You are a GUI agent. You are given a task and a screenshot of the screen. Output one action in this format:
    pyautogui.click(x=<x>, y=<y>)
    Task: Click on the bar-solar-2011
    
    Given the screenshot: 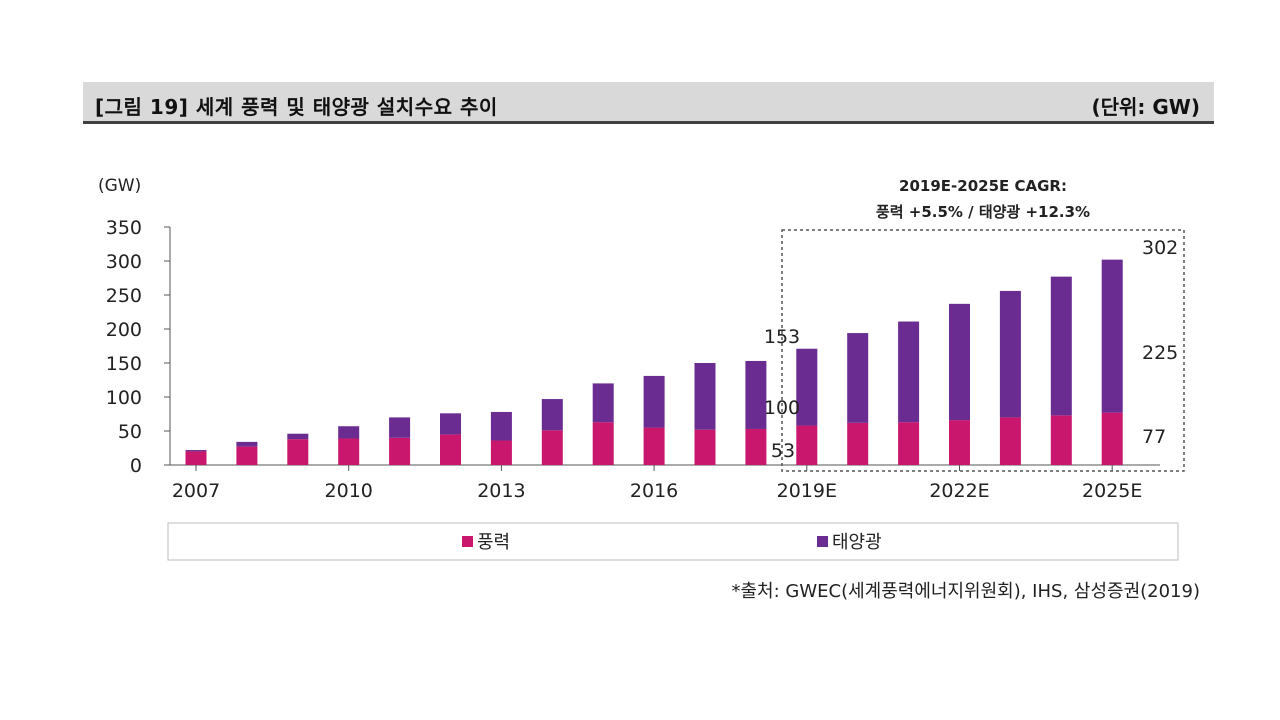 What is the action you would take?
    pyautogui.click(x=400, y=427)
    